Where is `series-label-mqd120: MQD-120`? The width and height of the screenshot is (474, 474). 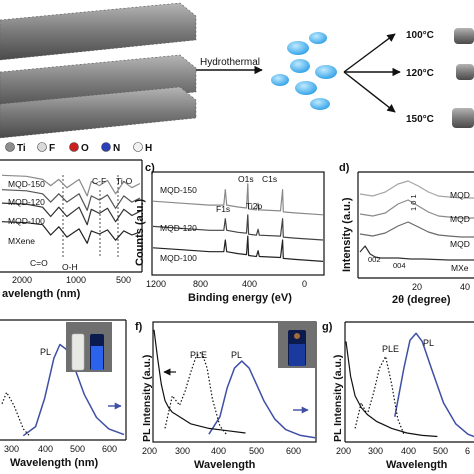 series-label-mqd120: MQD-120 is located at coordinates (178, 228).